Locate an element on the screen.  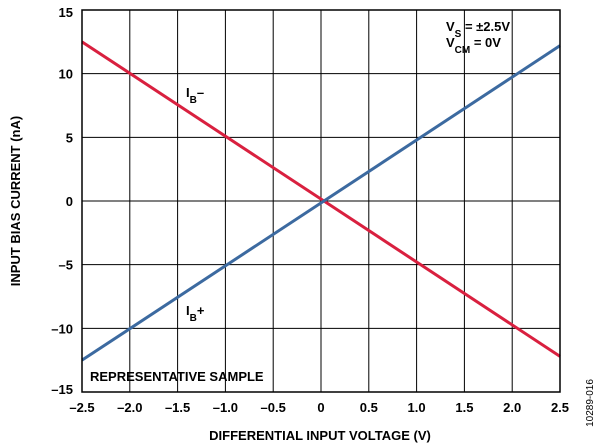
y-tick-label: 10 is located at coordinates (66, 74).